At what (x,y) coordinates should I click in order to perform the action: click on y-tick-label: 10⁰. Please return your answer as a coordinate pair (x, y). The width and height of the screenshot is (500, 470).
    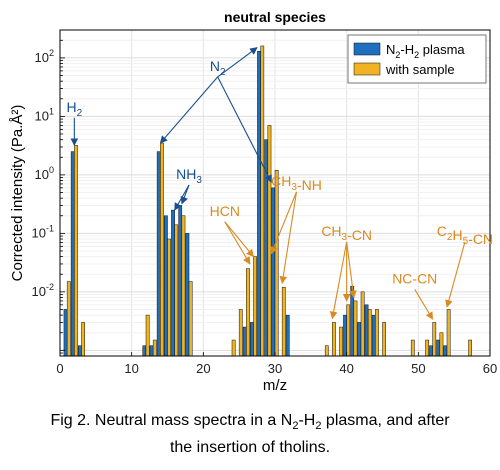
    Looking at the image, I should click on (44, 173).